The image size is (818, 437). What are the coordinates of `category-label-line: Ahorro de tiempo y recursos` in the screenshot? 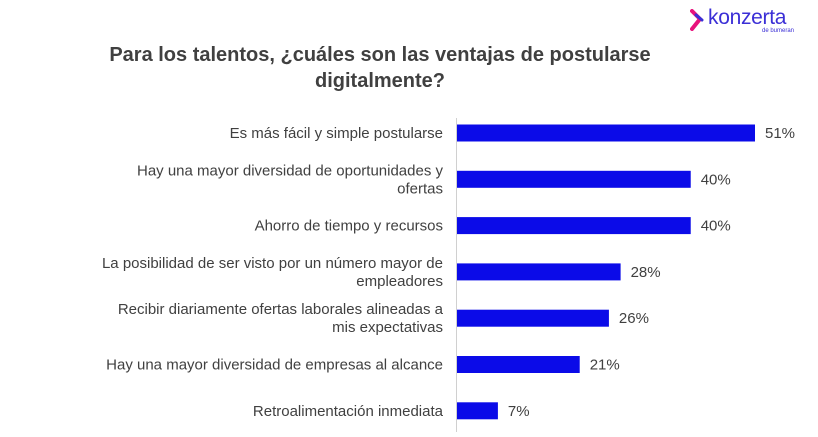 It's located at (349, 226).